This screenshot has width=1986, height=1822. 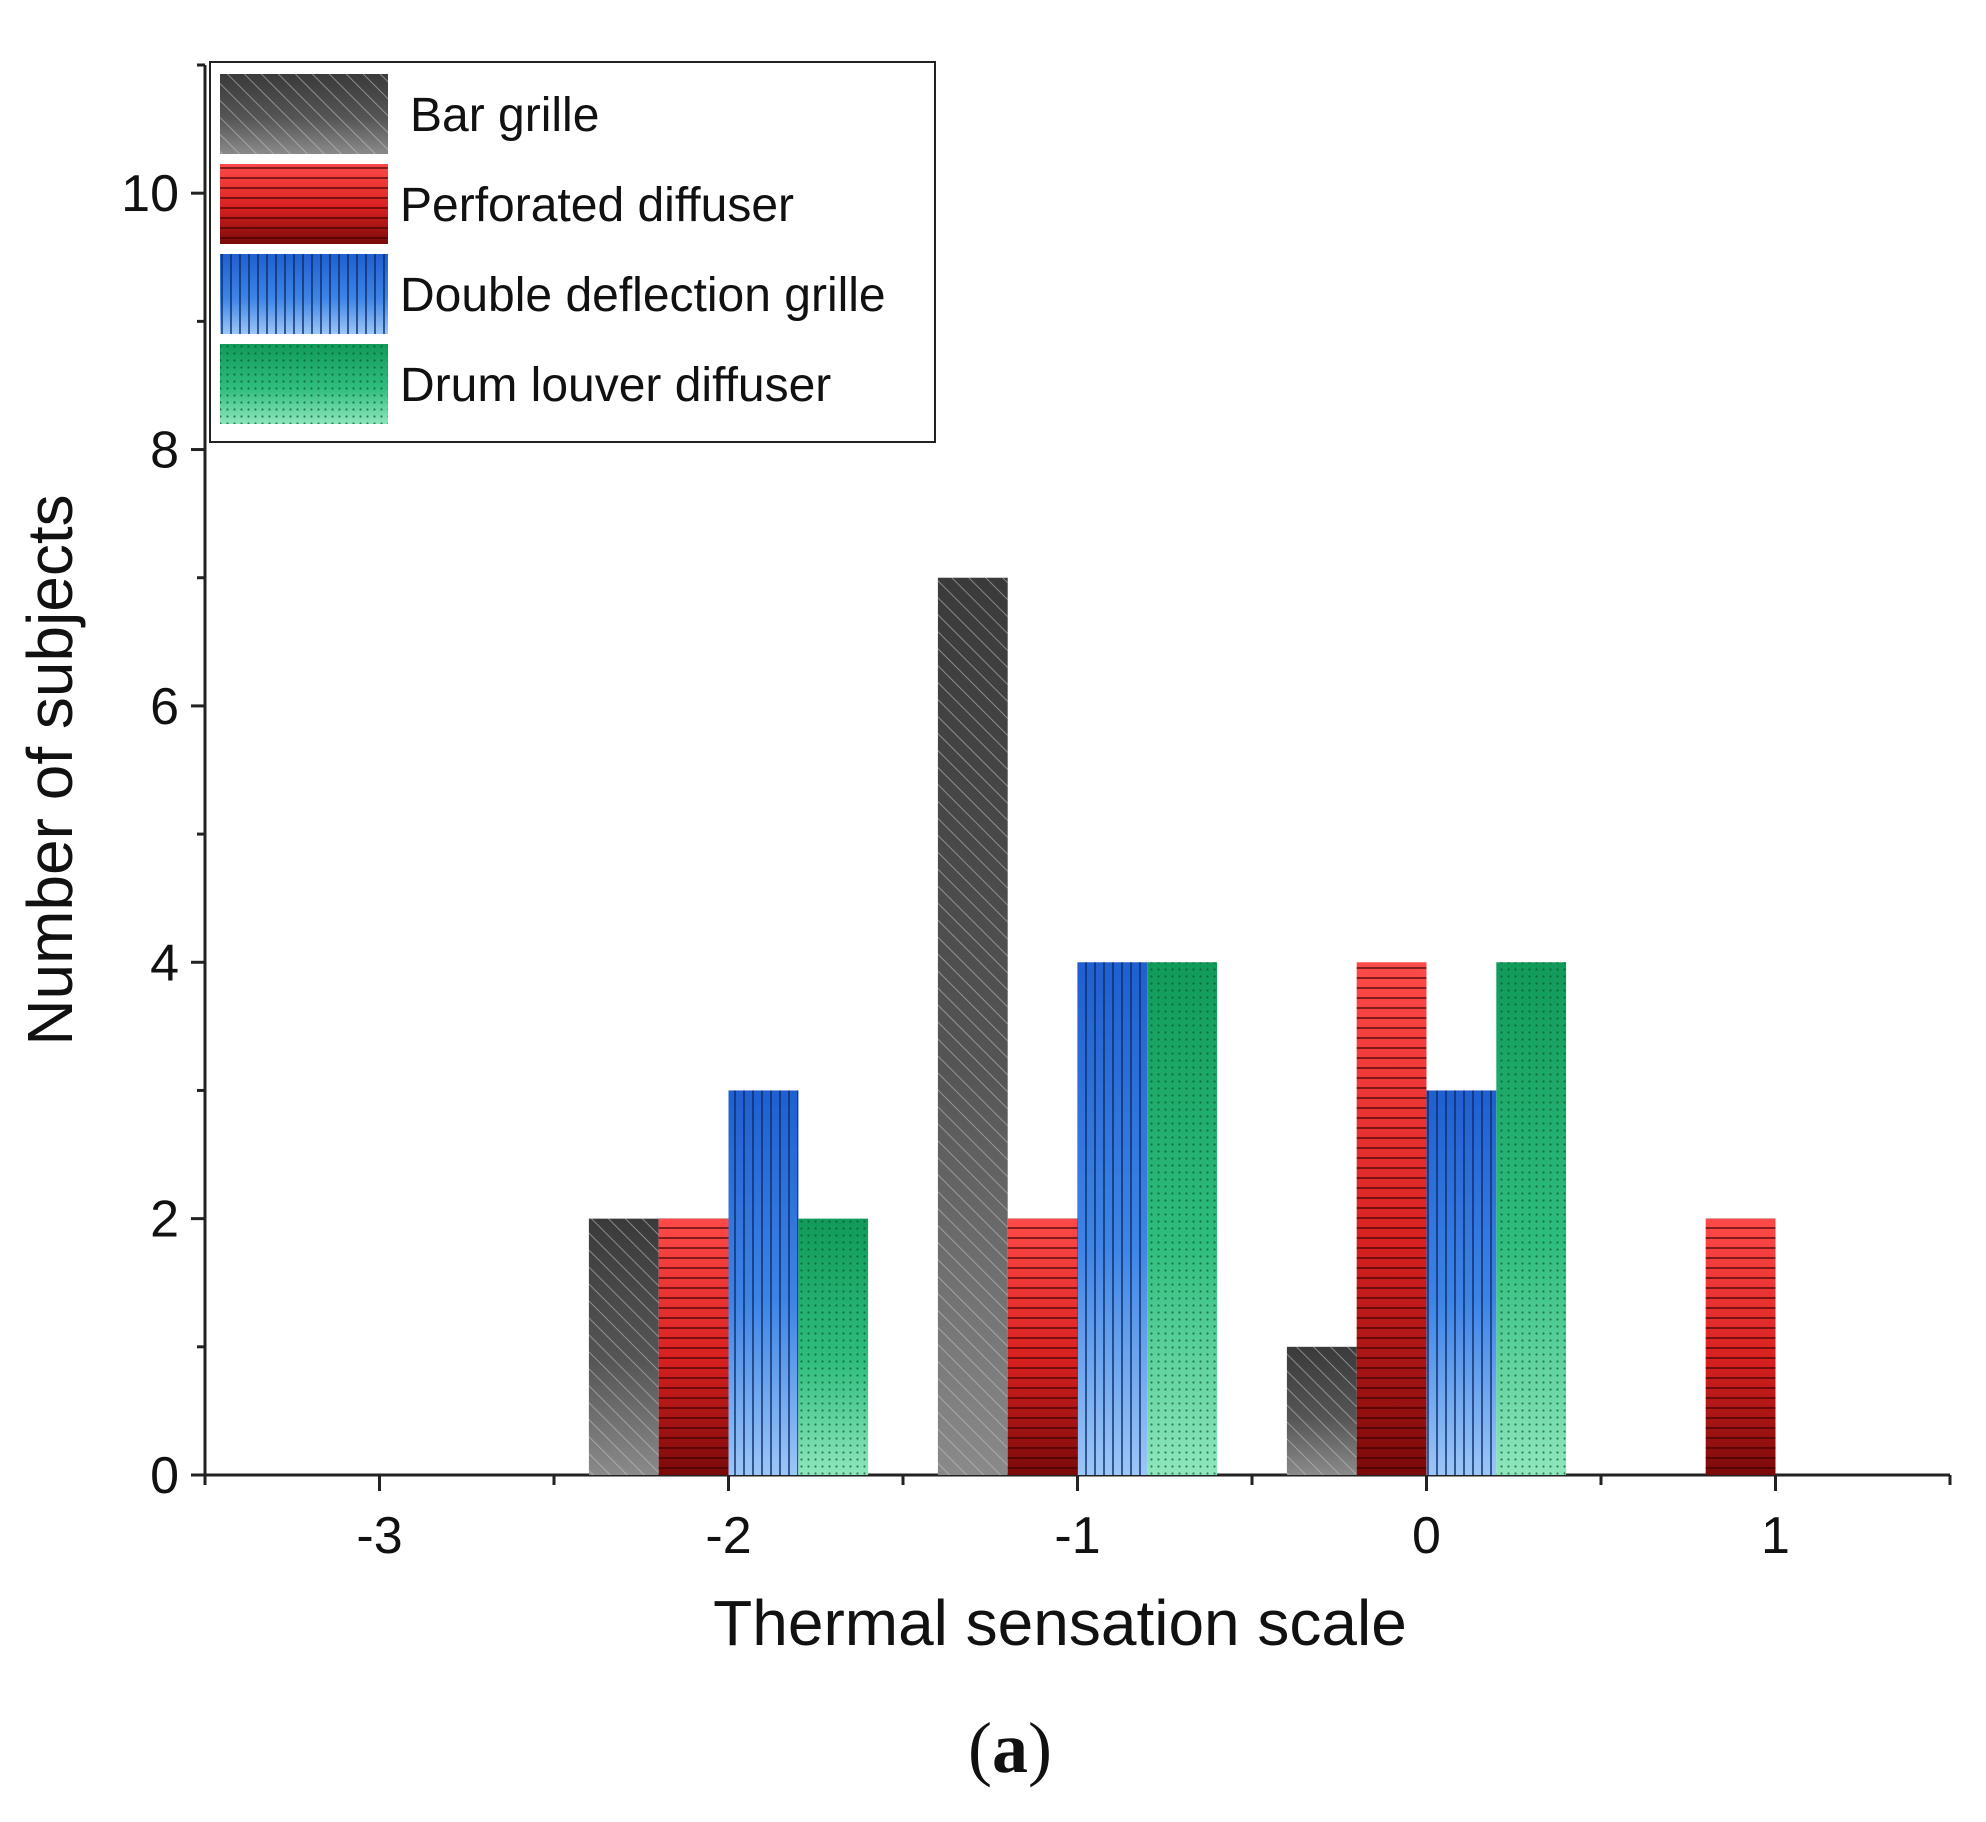 What do you see at coordinates (597, 205) in the screenshot?
I see `legend-label: Perforated diffuser` at bounding box center [597, 205].